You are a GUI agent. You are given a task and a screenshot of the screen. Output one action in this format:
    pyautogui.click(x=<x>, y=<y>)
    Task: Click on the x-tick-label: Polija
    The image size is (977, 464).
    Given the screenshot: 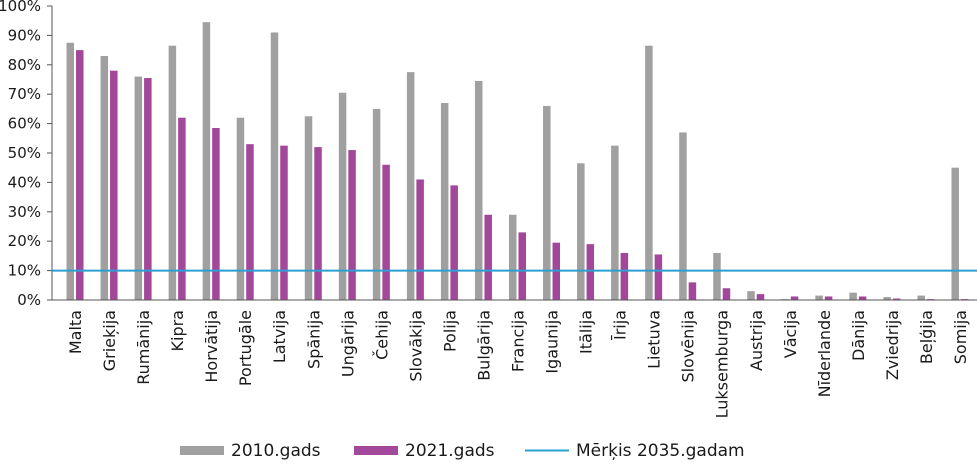 What is the action you would take?
    pyautogui.click(x=449, y=331)
    